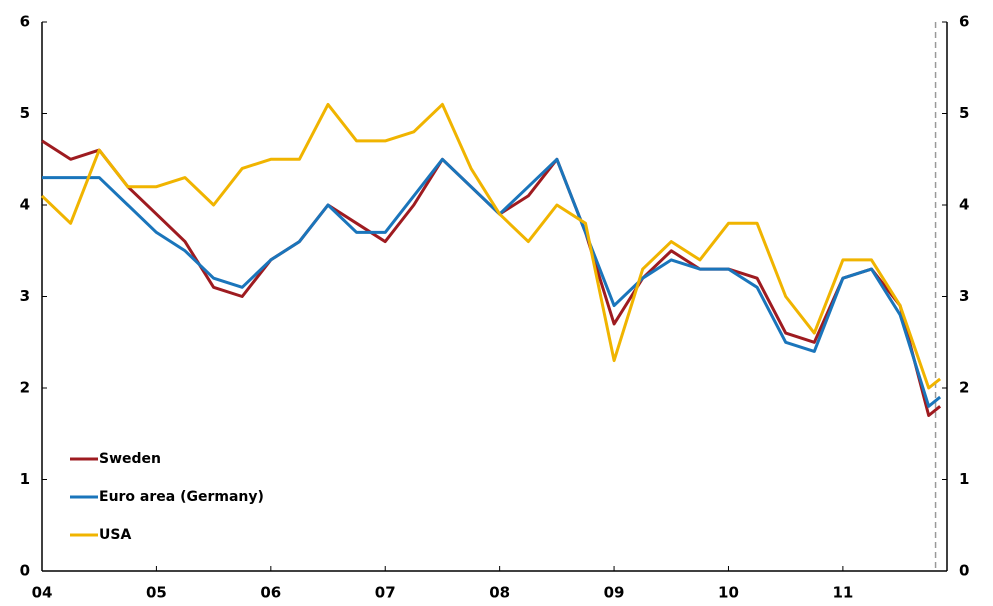  Describe the element at coordinates (964, 296) in the screenshot. I see `y2-tick-label: 3` at that location.